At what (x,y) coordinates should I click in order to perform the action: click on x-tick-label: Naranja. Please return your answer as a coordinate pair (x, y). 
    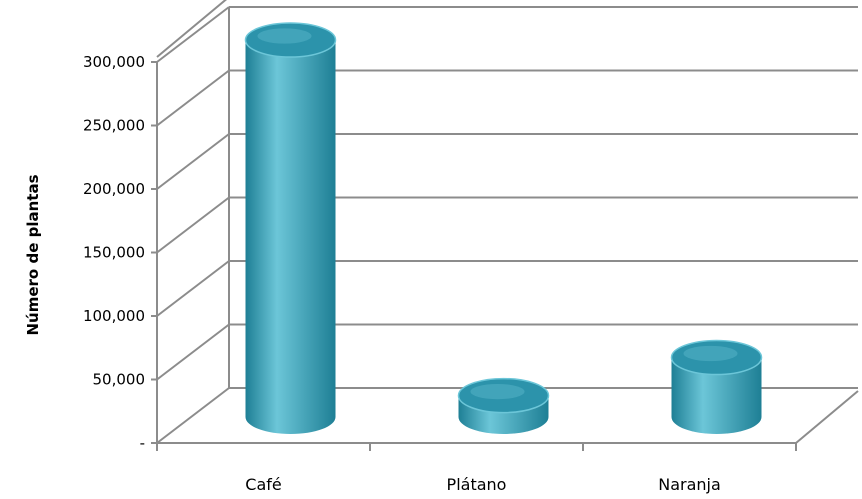
    Looking at the image, I should click on (689, 484).